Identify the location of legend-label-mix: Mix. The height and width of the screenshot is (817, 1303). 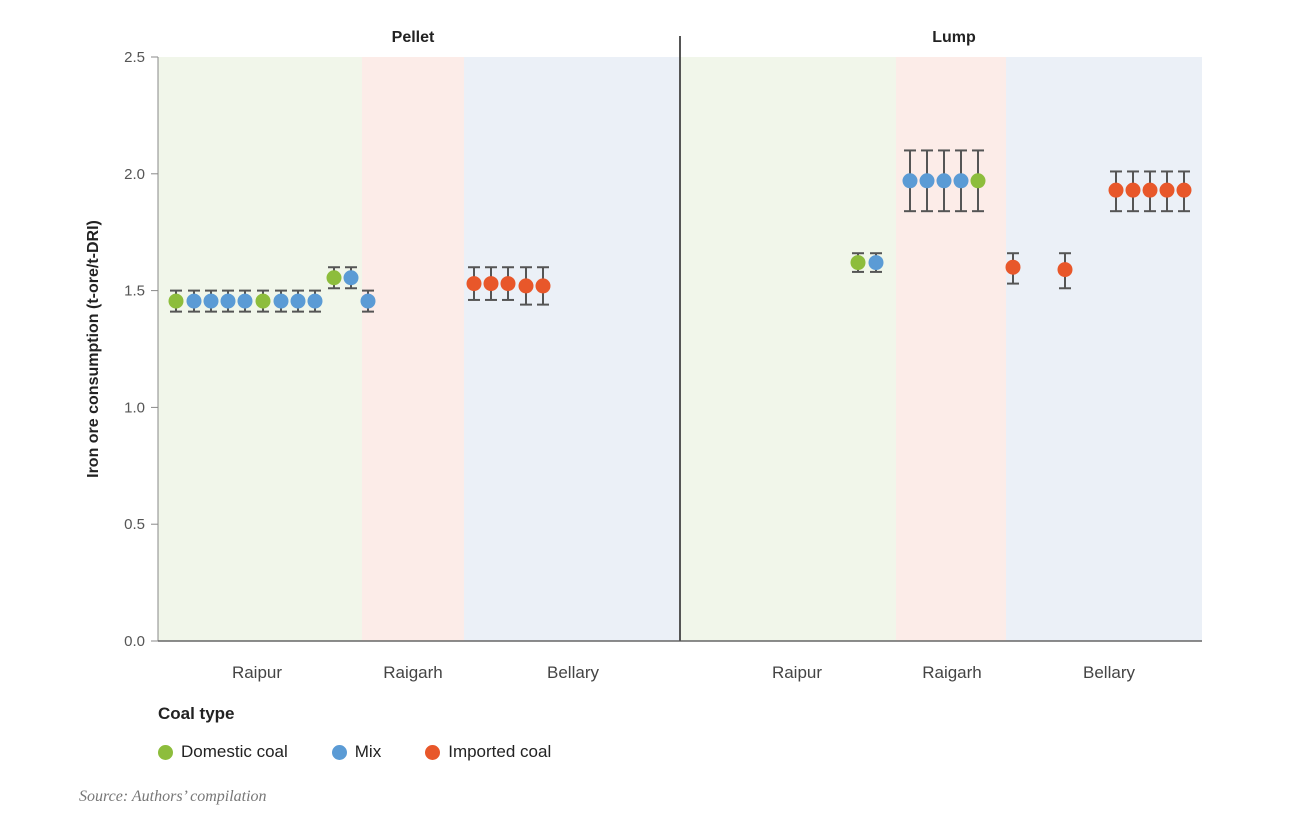
(368, 751).